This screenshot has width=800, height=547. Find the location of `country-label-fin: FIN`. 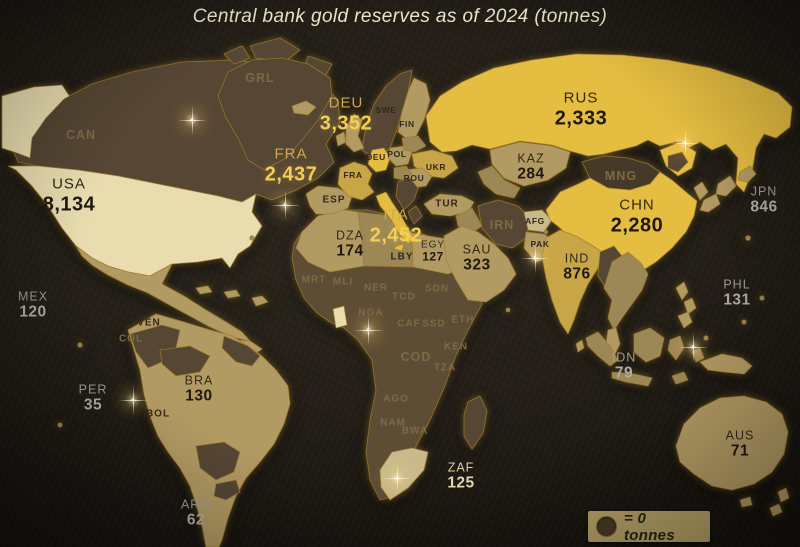

country-label-fin: FIN is located at coordinates (407, 124).